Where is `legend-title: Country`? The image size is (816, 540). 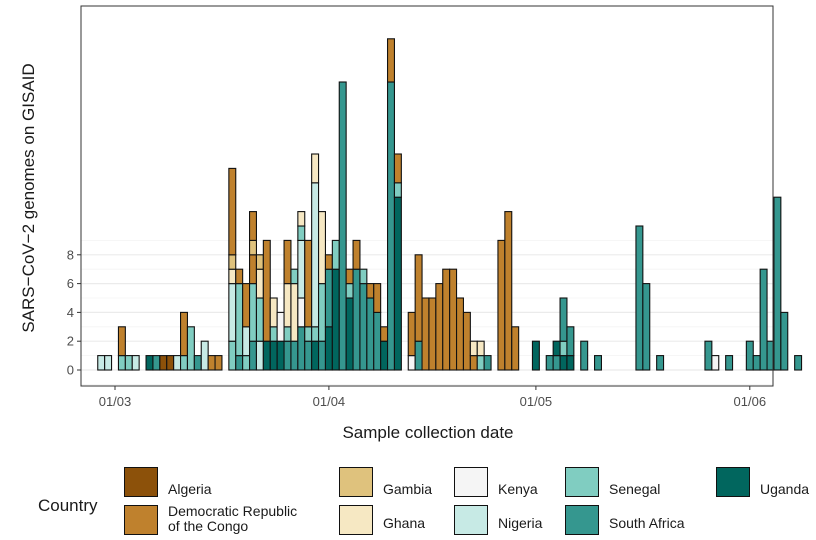 legend-title: Country is located at coordinates (68, 505).